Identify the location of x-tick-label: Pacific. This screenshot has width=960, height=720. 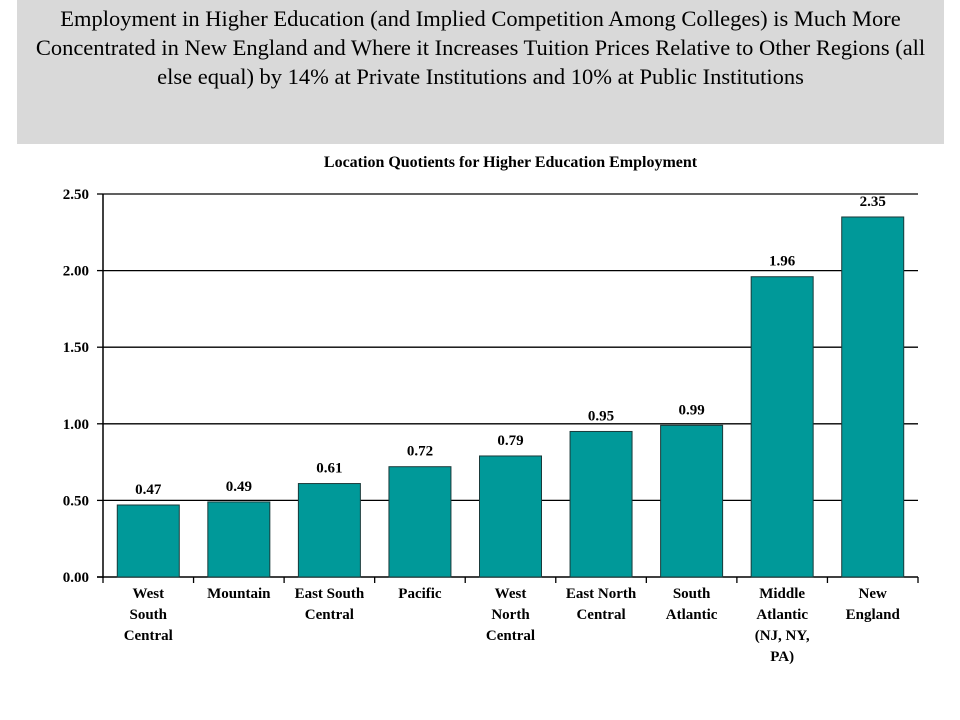
(420, 594).